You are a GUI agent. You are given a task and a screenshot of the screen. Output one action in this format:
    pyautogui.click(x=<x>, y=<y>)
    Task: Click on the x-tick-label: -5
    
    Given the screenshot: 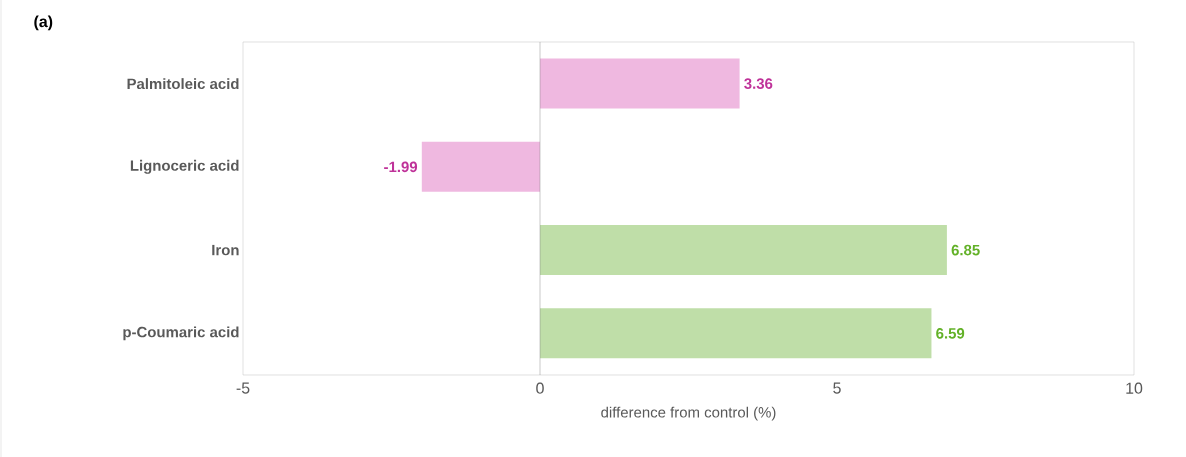 What is the action you would take?
    pyautogui.click(x=243, y=388)
    